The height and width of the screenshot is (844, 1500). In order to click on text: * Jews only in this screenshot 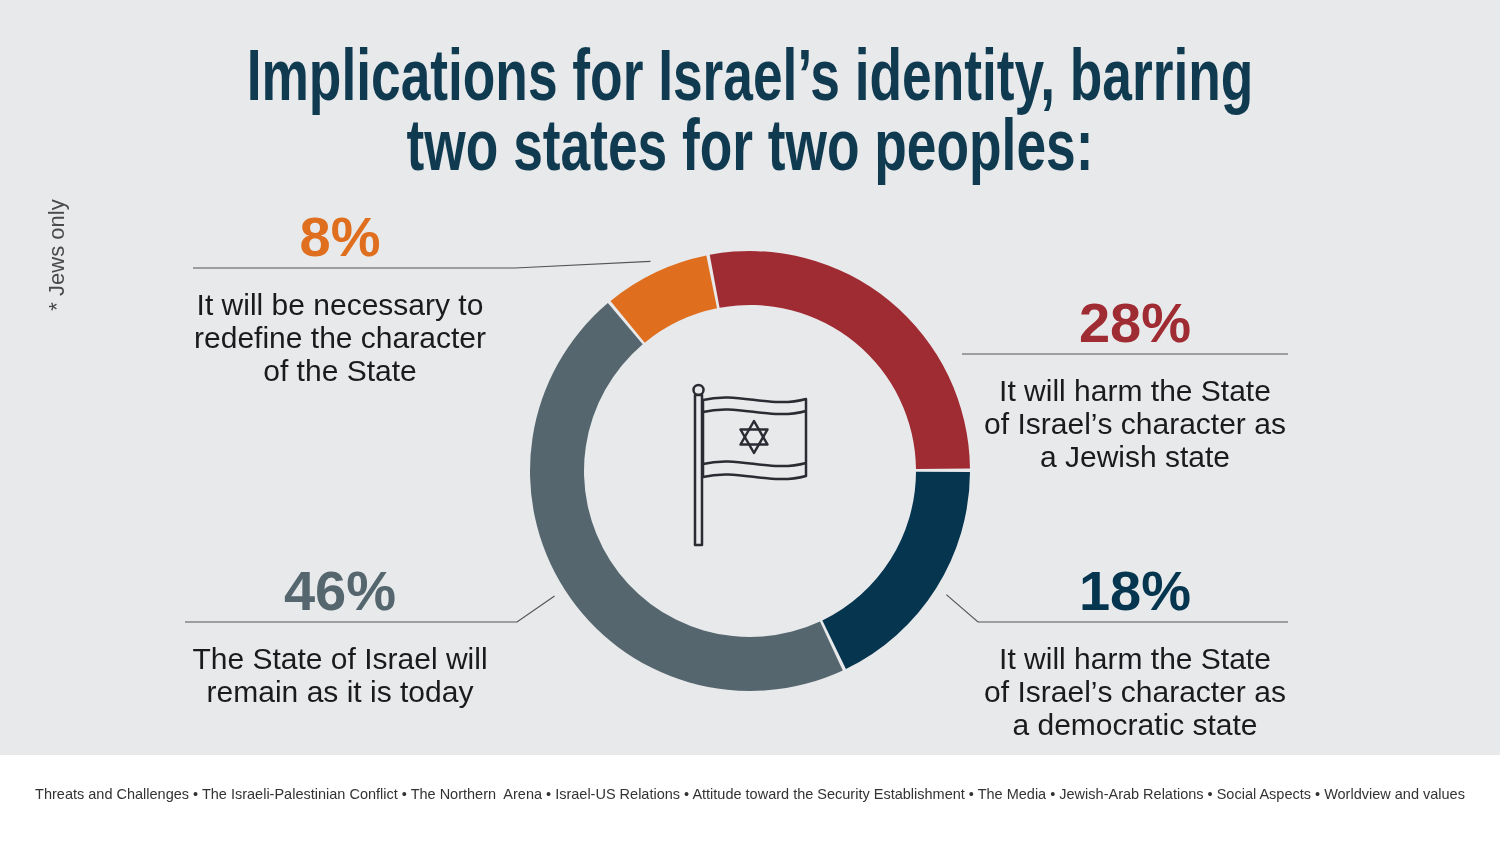, I will do `click(57, 255)`.